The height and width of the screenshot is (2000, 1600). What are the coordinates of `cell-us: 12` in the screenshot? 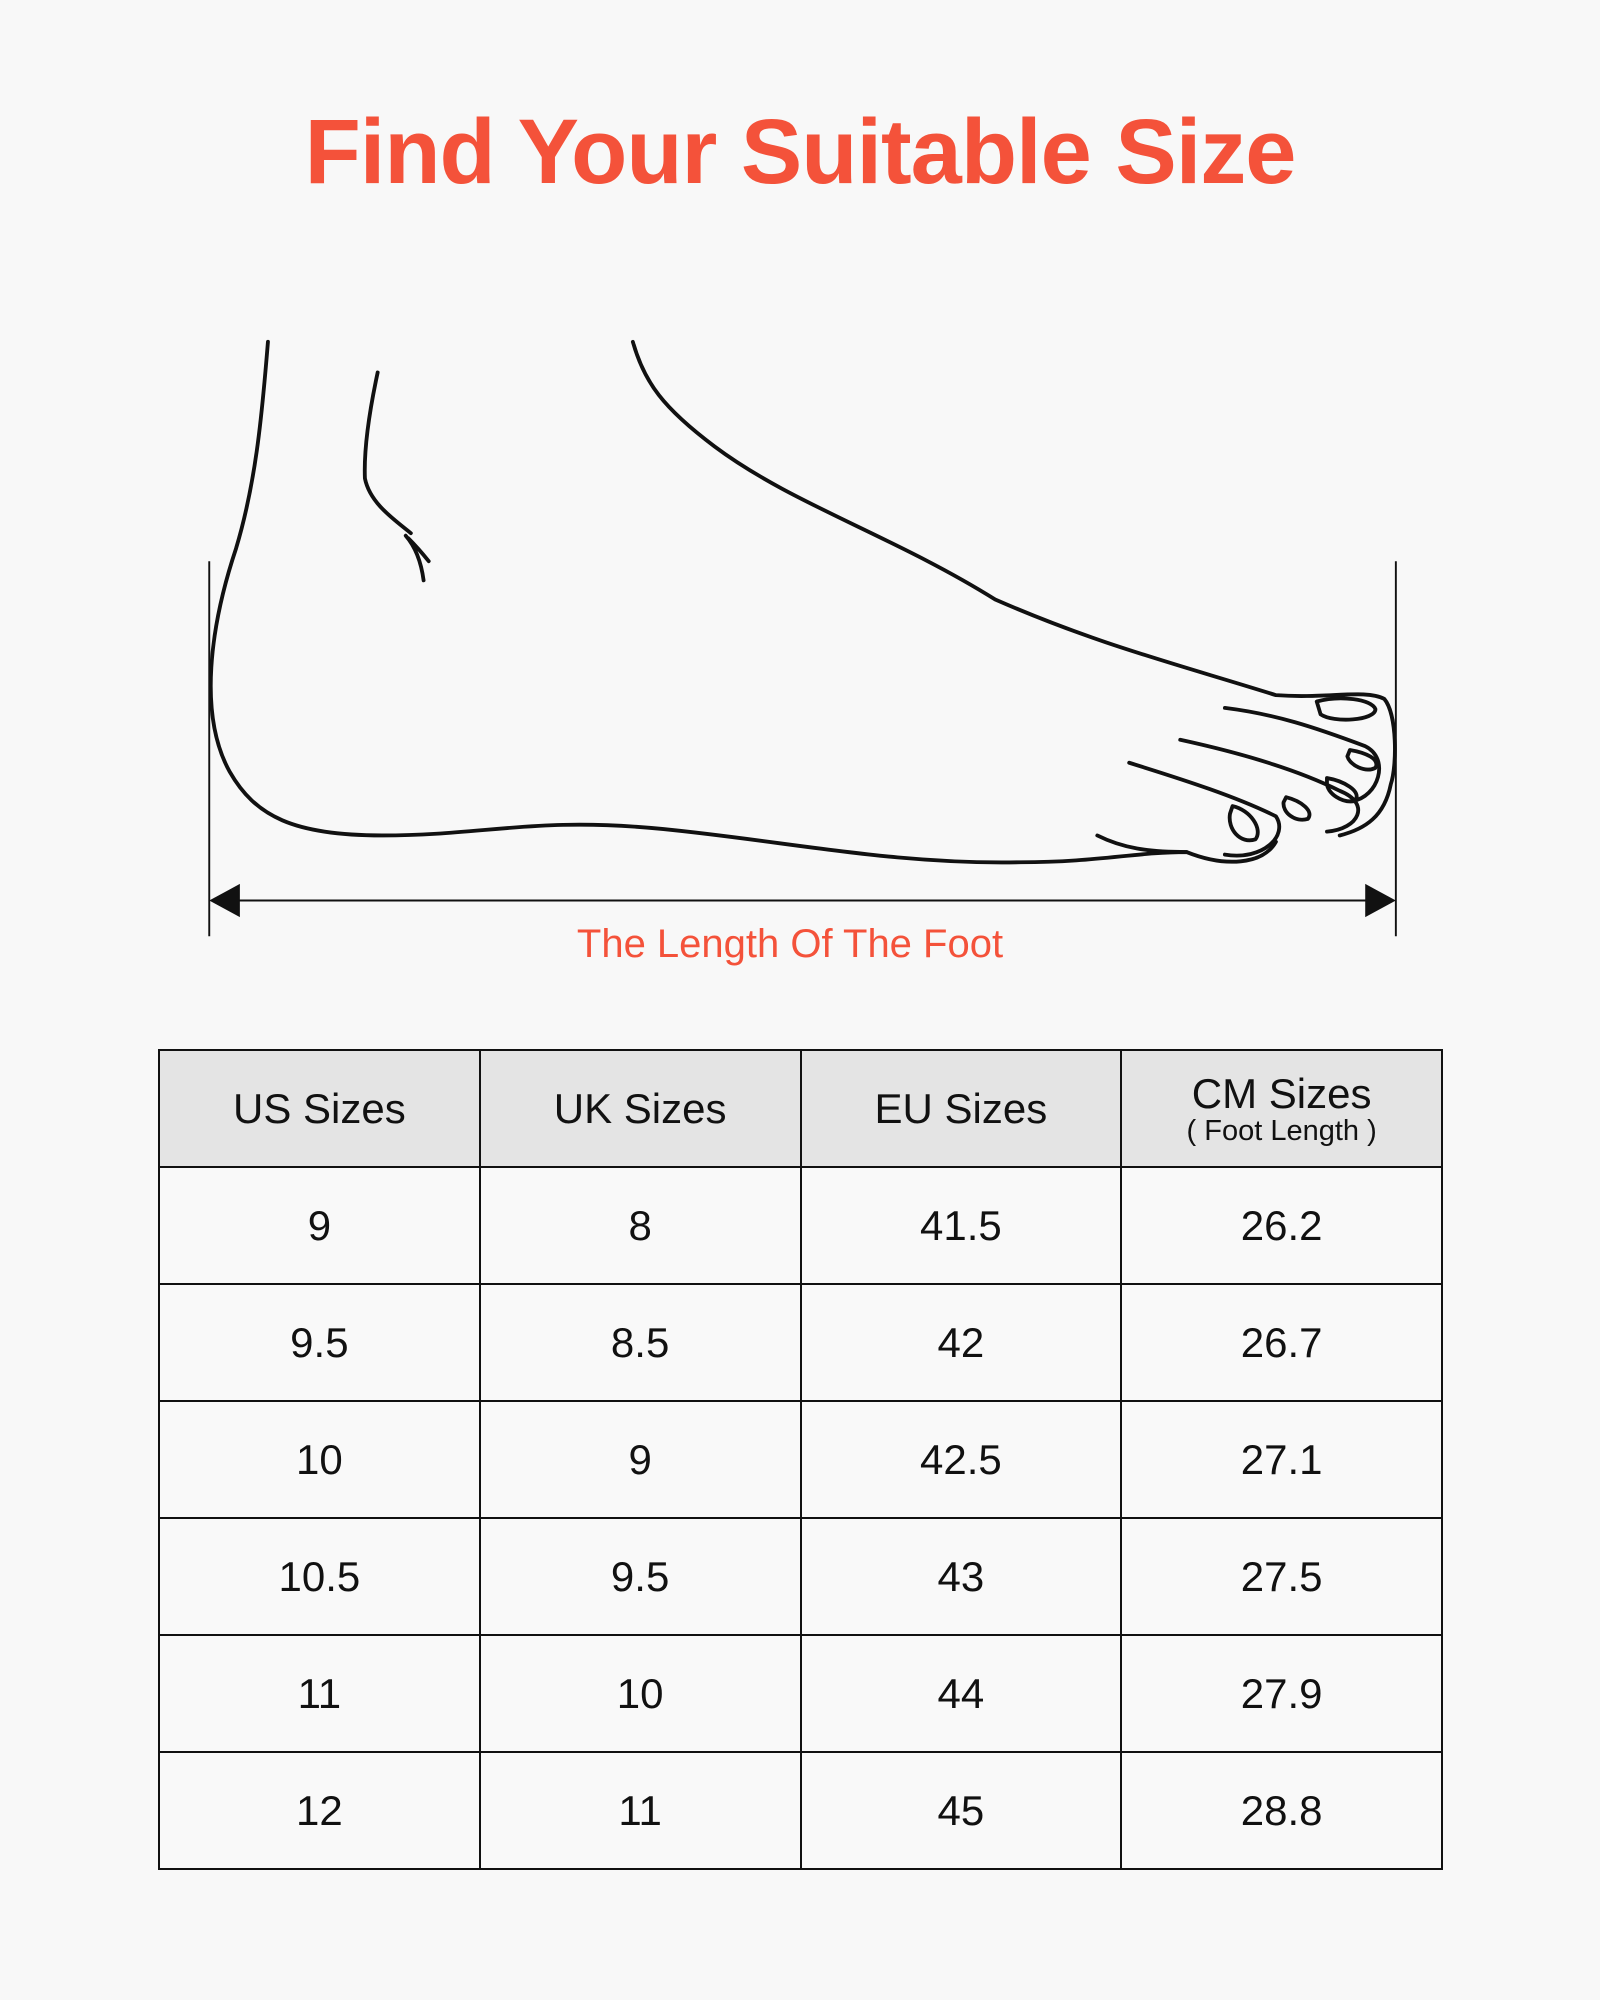 It's located at (319, 1810).